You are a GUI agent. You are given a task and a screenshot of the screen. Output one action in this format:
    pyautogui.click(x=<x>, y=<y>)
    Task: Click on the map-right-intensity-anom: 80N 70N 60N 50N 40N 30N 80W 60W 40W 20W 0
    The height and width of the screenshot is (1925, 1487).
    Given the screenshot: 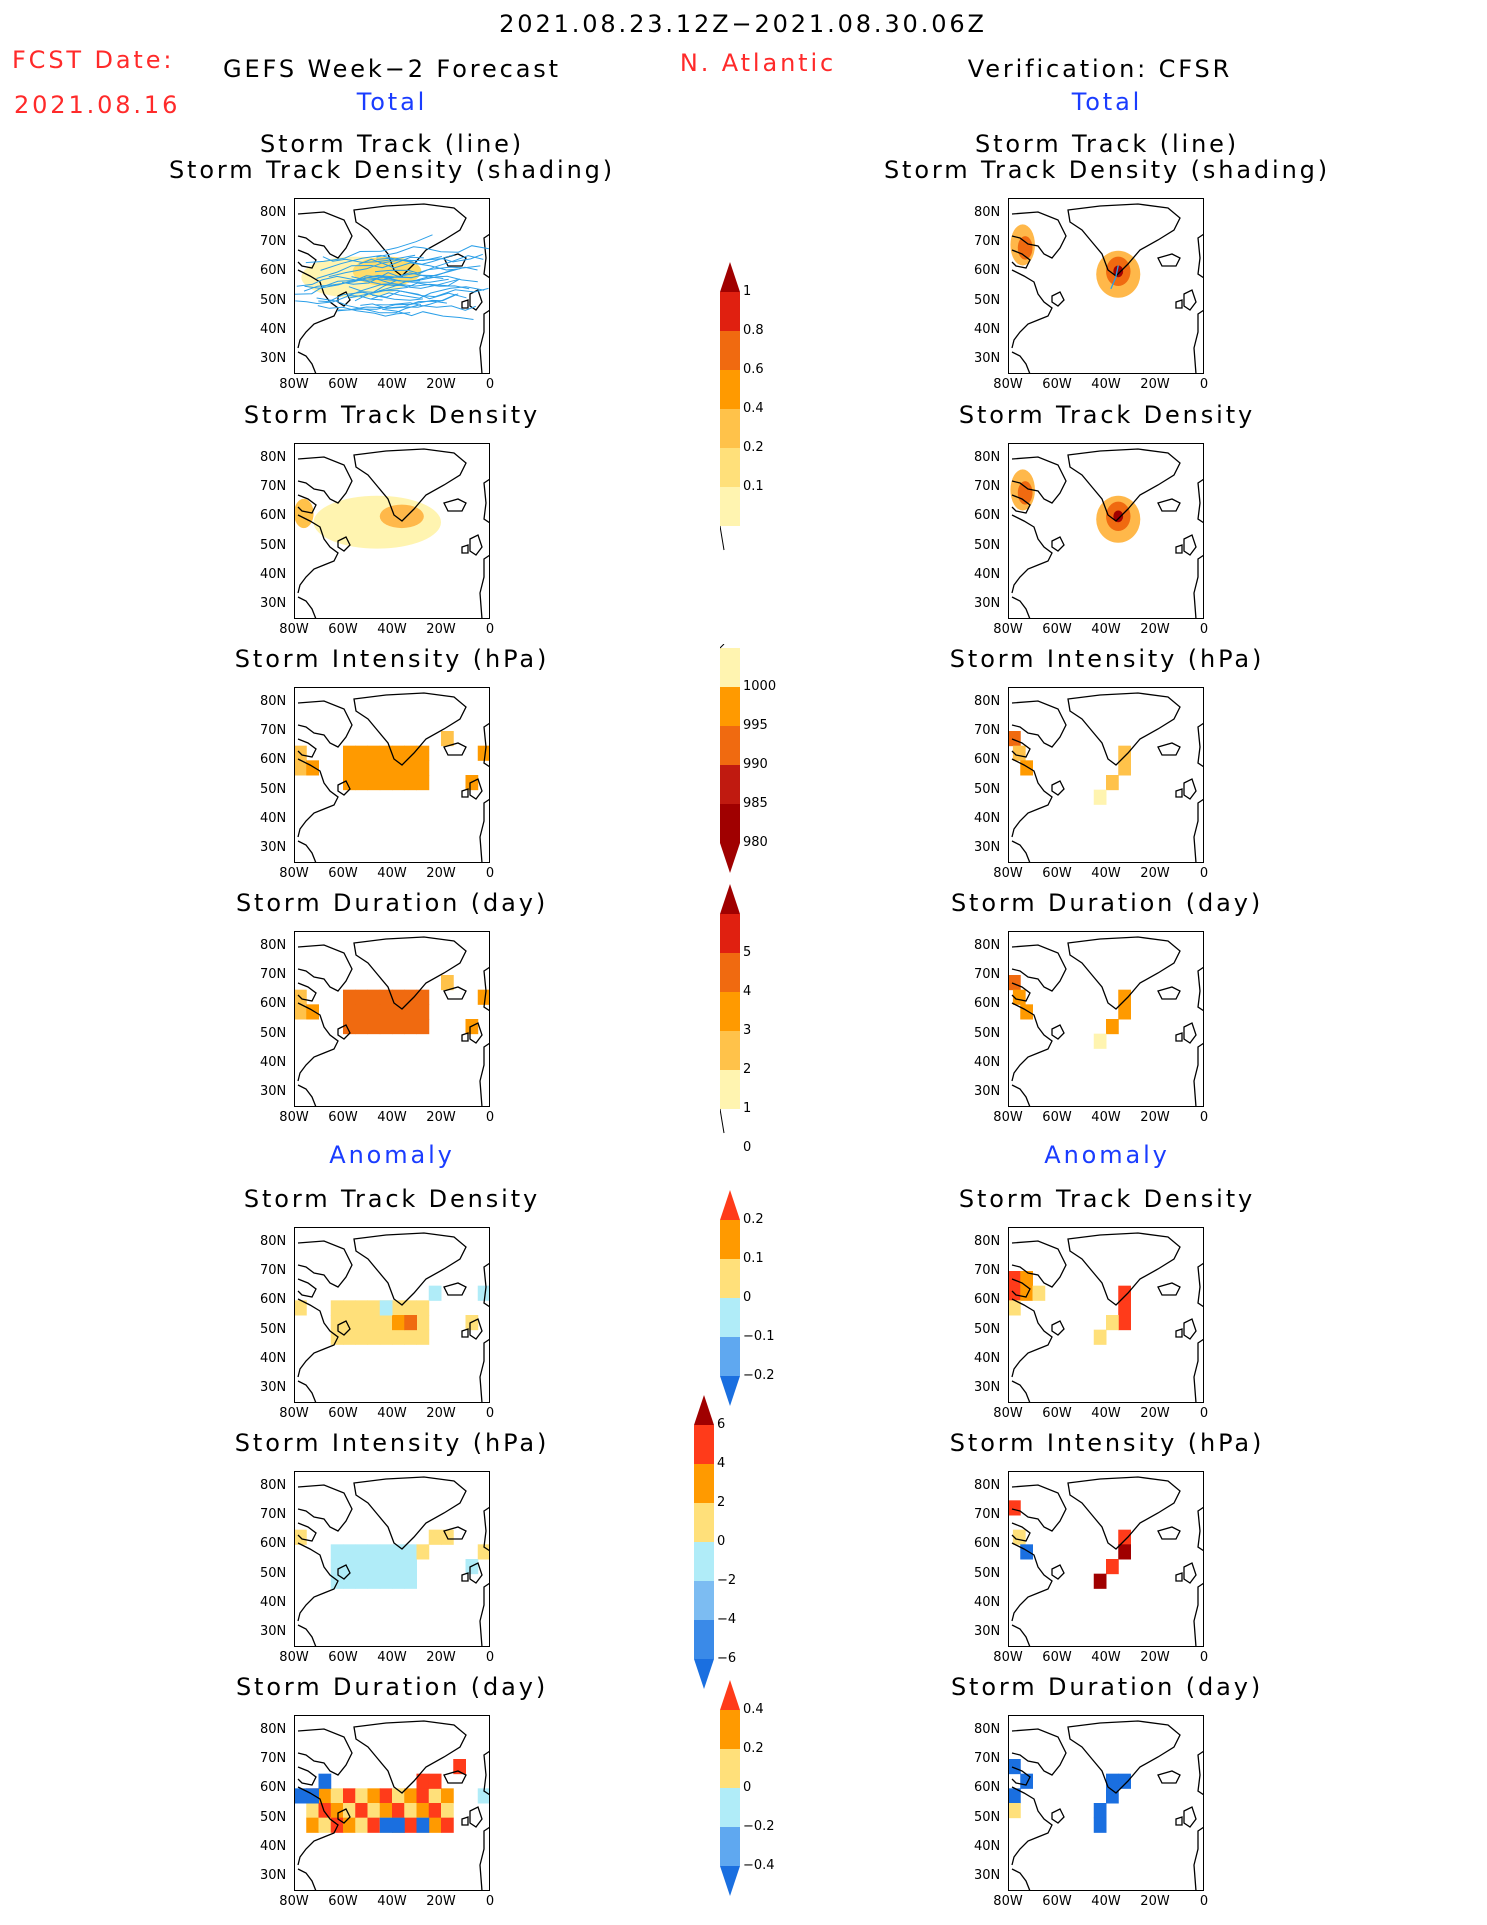 What is the action you would take?
    pyautogui.click(x=1091, y=1568)
    